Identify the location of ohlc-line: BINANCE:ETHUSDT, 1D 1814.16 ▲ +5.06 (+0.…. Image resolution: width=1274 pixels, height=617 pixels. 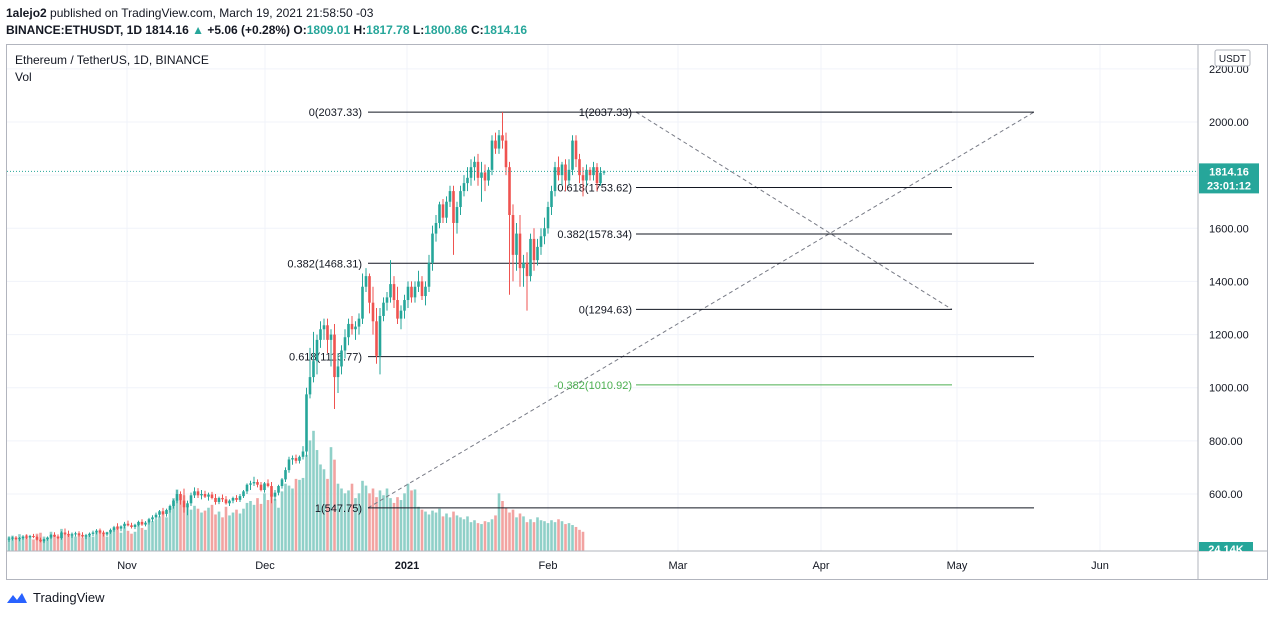
(266, 30).